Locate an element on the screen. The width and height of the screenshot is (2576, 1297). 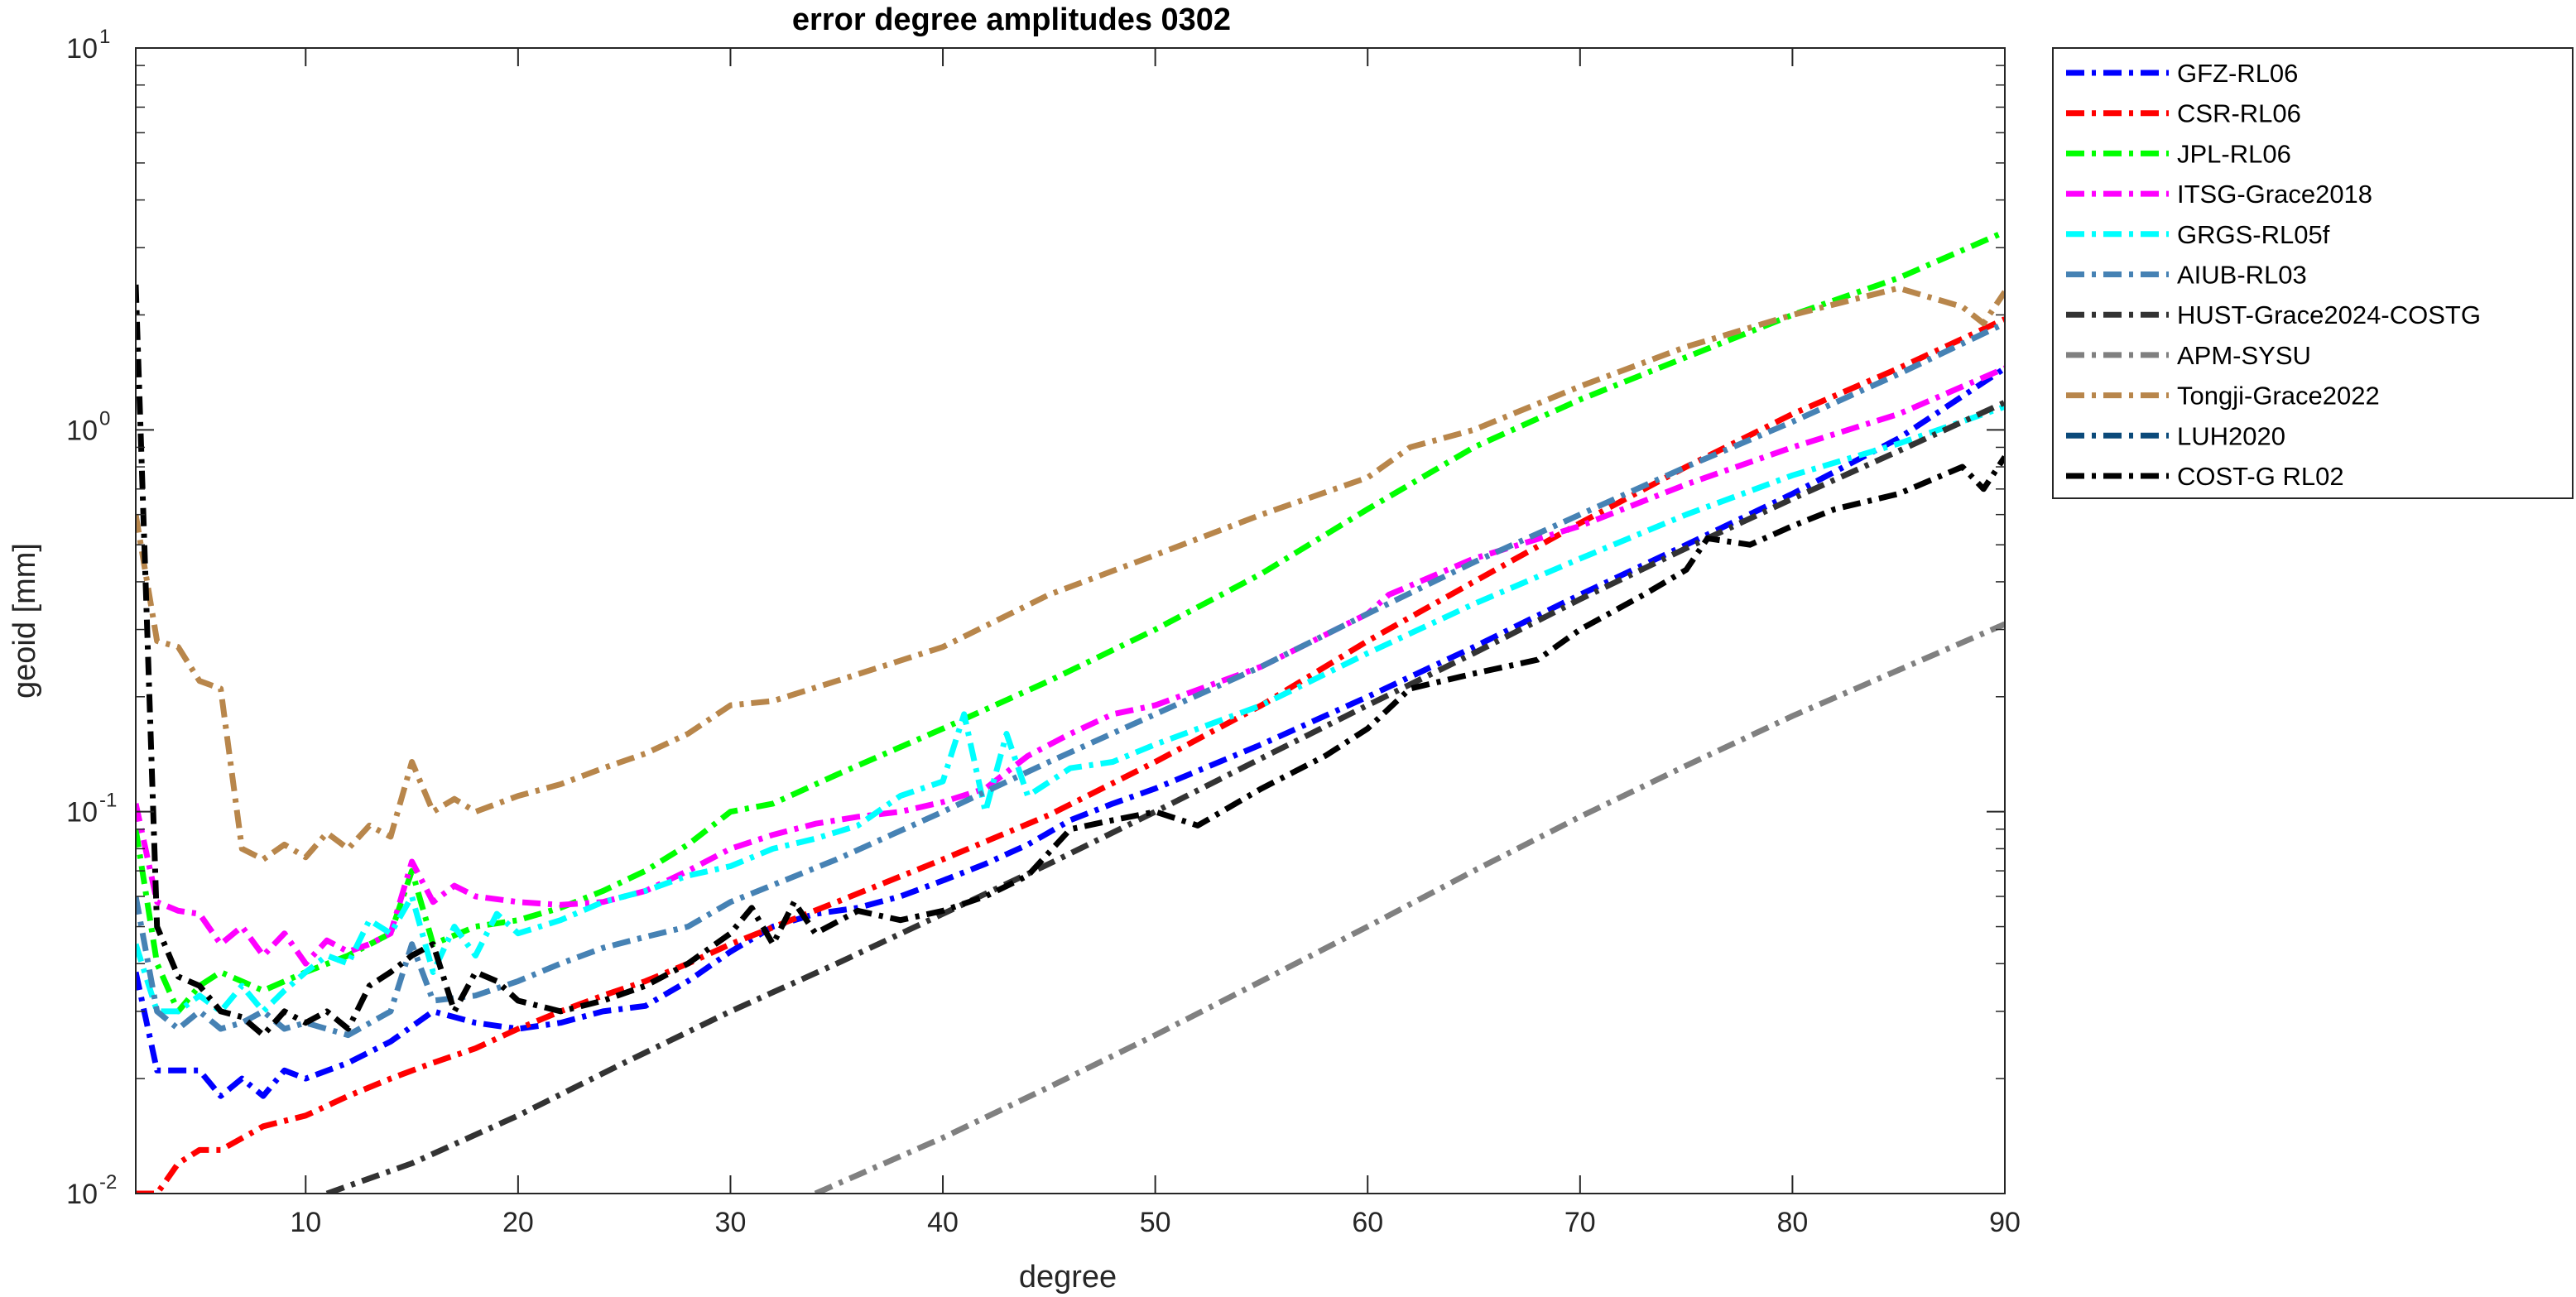
y-tick-exponent: 0 is located at coordinates (104, 418).